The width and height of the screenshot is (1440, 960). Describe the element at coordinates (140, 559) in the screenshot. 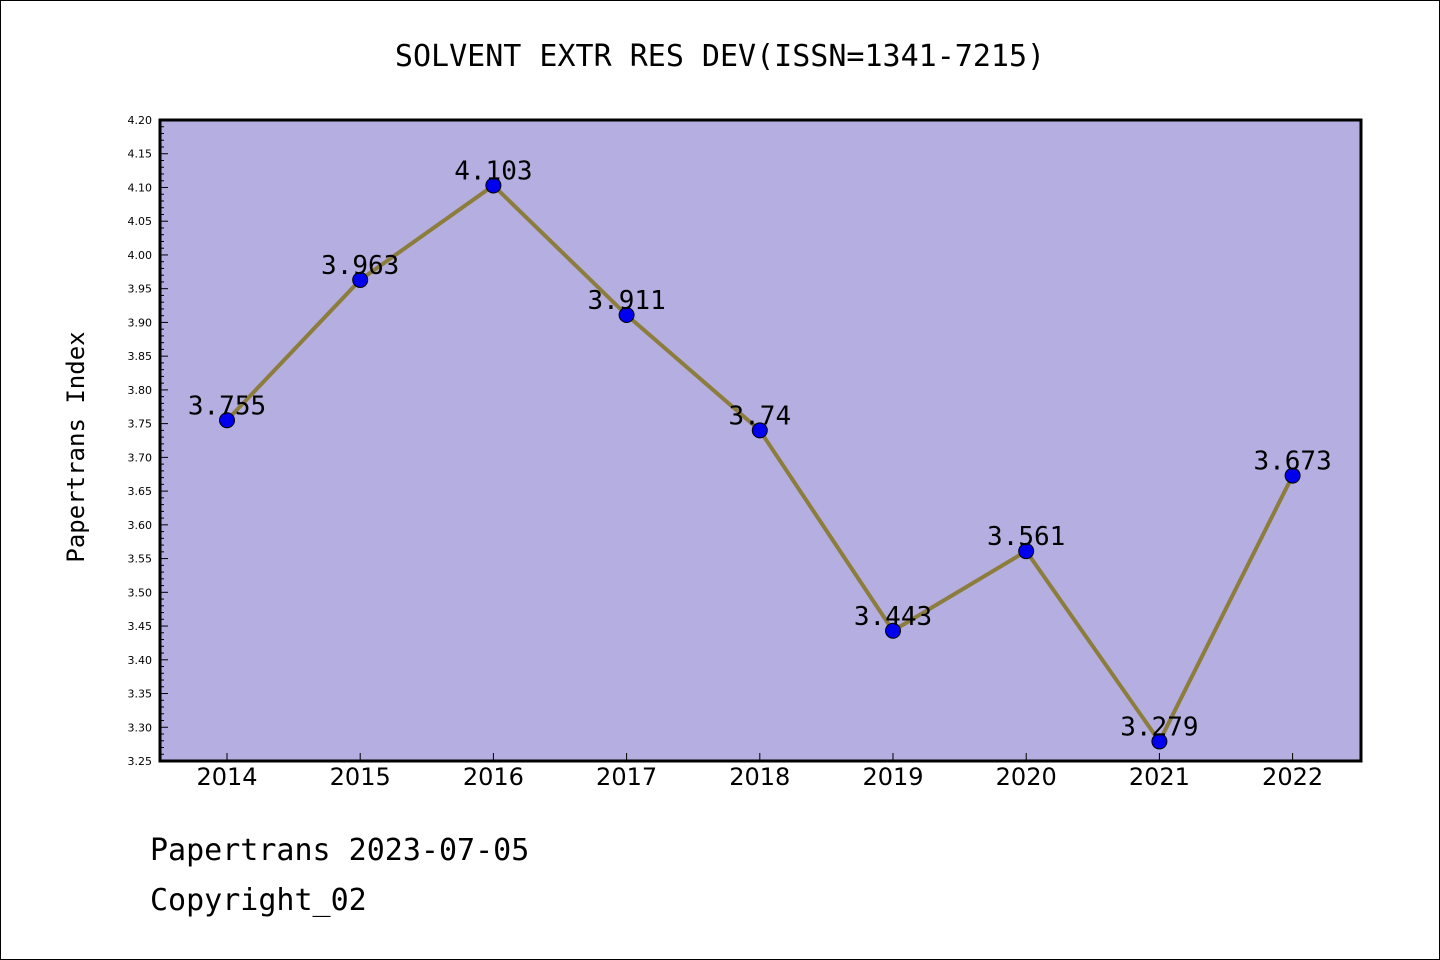

I see `y-tick-label: 3.55` at that location.